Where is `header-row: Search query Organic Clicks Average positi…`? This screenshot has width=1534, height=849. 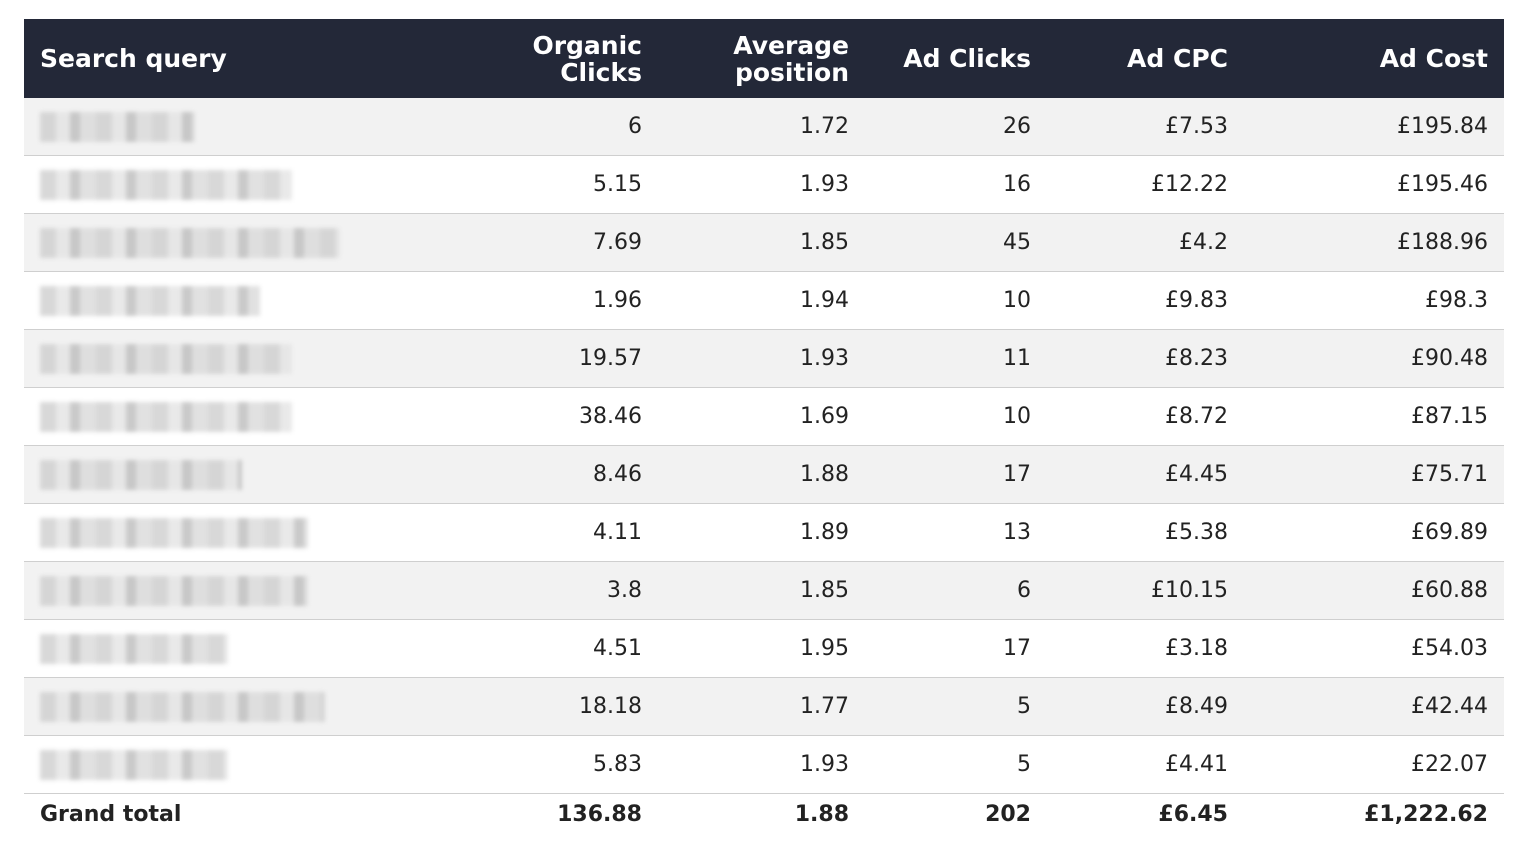 header-row: Search query Organic Clicks Average positi… is located at coordinates (764, 58).